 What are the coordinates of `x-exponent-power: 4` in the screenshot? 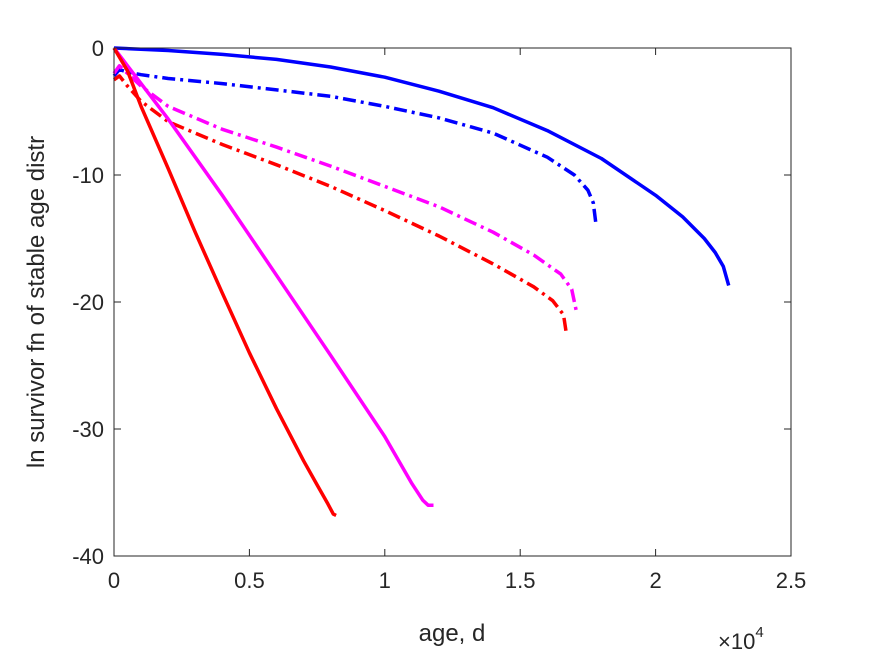 It's located at (759, 632).